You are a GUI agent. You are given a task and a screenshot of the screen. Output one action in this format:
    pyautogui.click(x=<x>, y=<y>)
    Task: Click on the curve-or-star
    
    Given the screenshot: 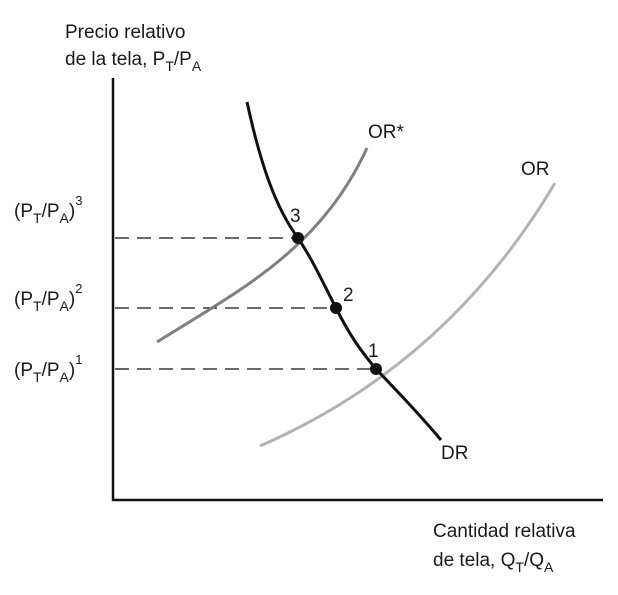 What is the action you would take?
    pyautogui.click(x=262, y=245)
    